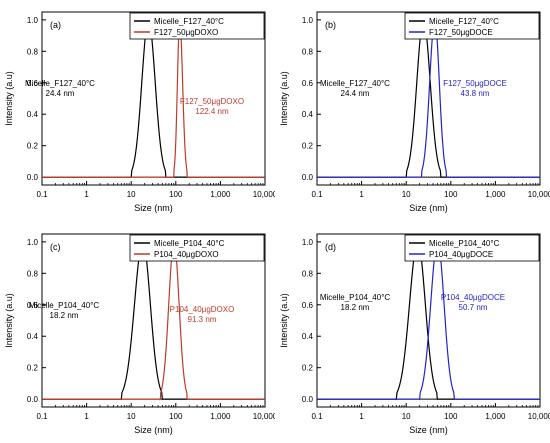 This screenshot has height=443, width=550. I want to click on legend-label: Micelle_P104_40°C, so click(189, 243).